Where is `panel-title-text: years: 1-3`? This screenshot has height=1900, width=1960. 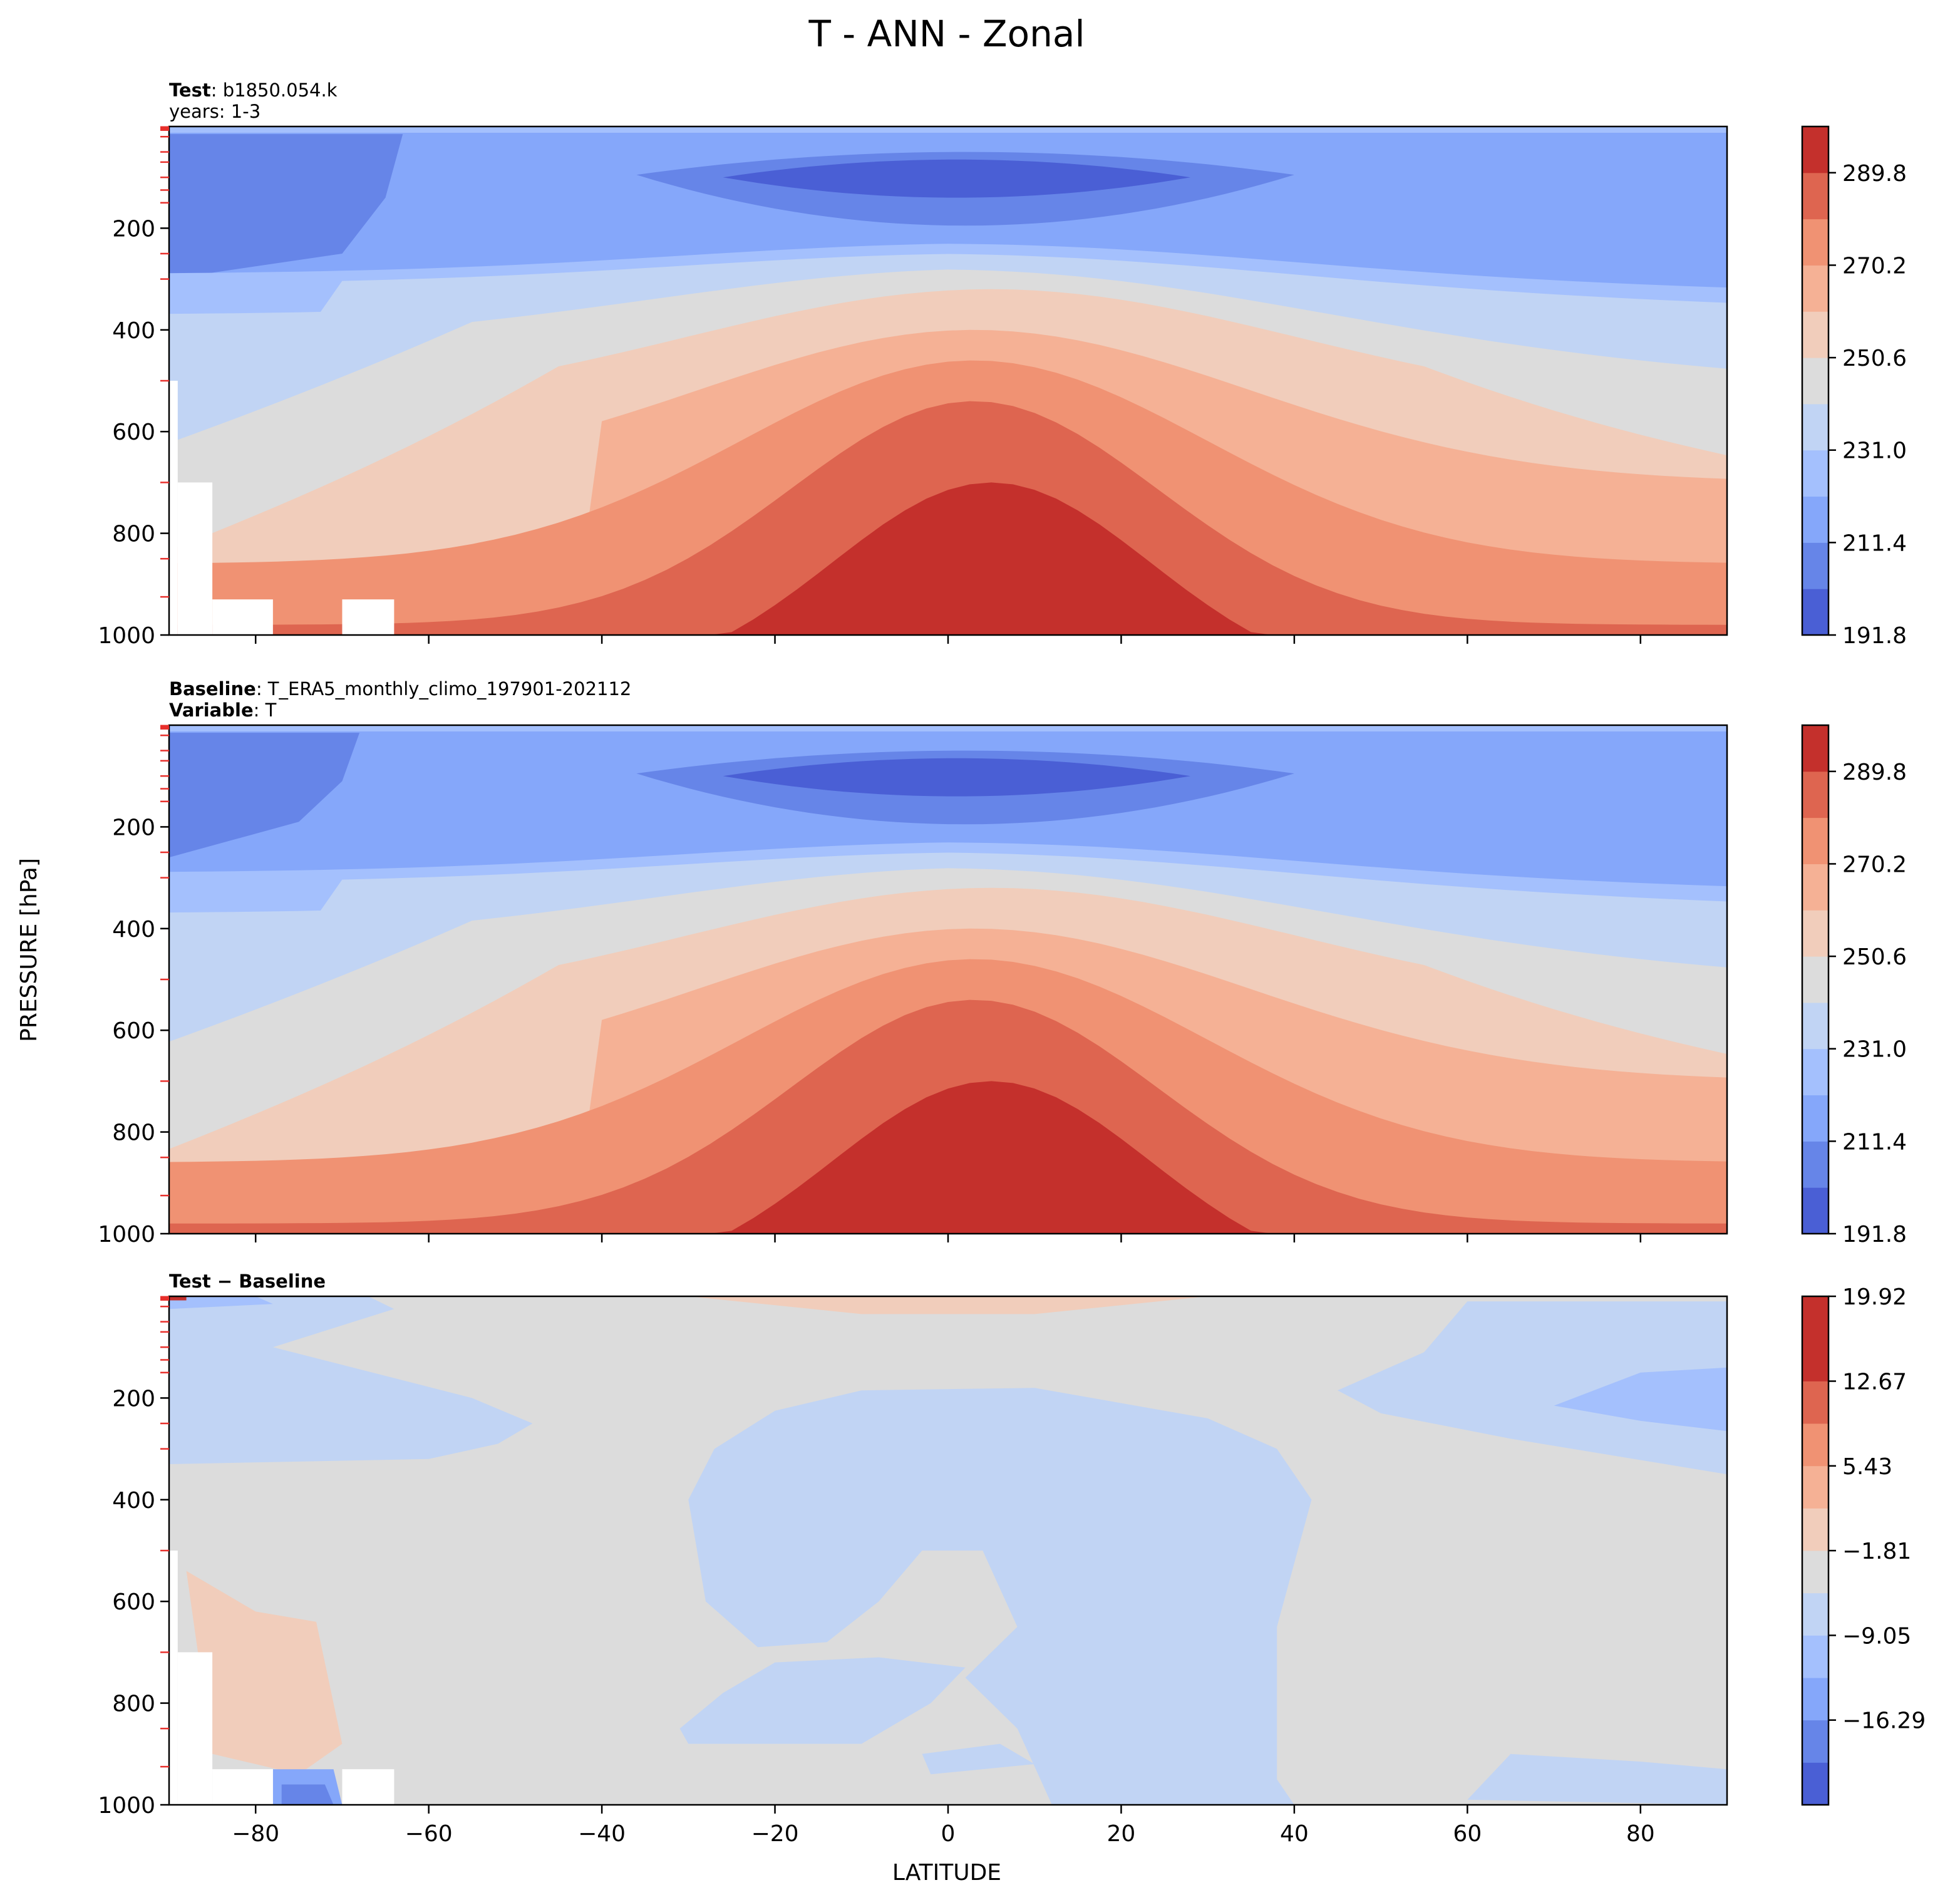 panel-title-text: years: 1-3 is located at coordinates (214, 111).